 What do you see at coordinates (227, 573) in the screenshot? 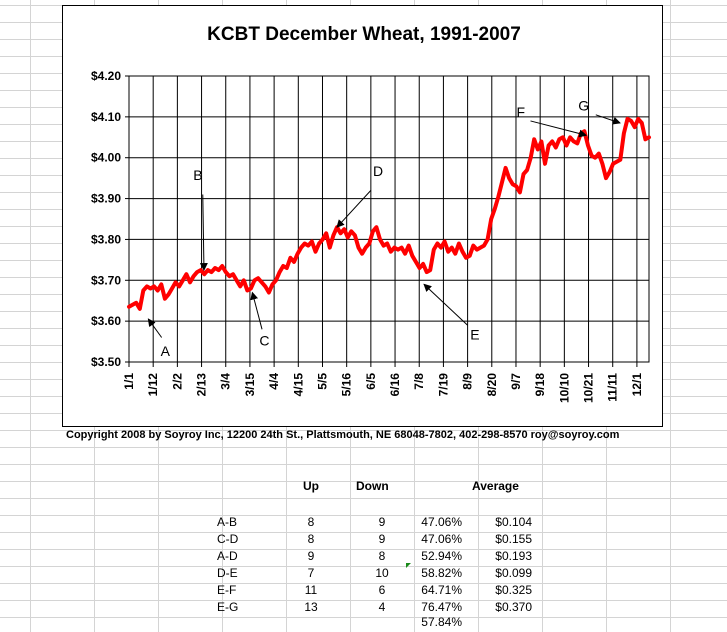
I see `row-label: D-E` at bounding box center [227, 573].